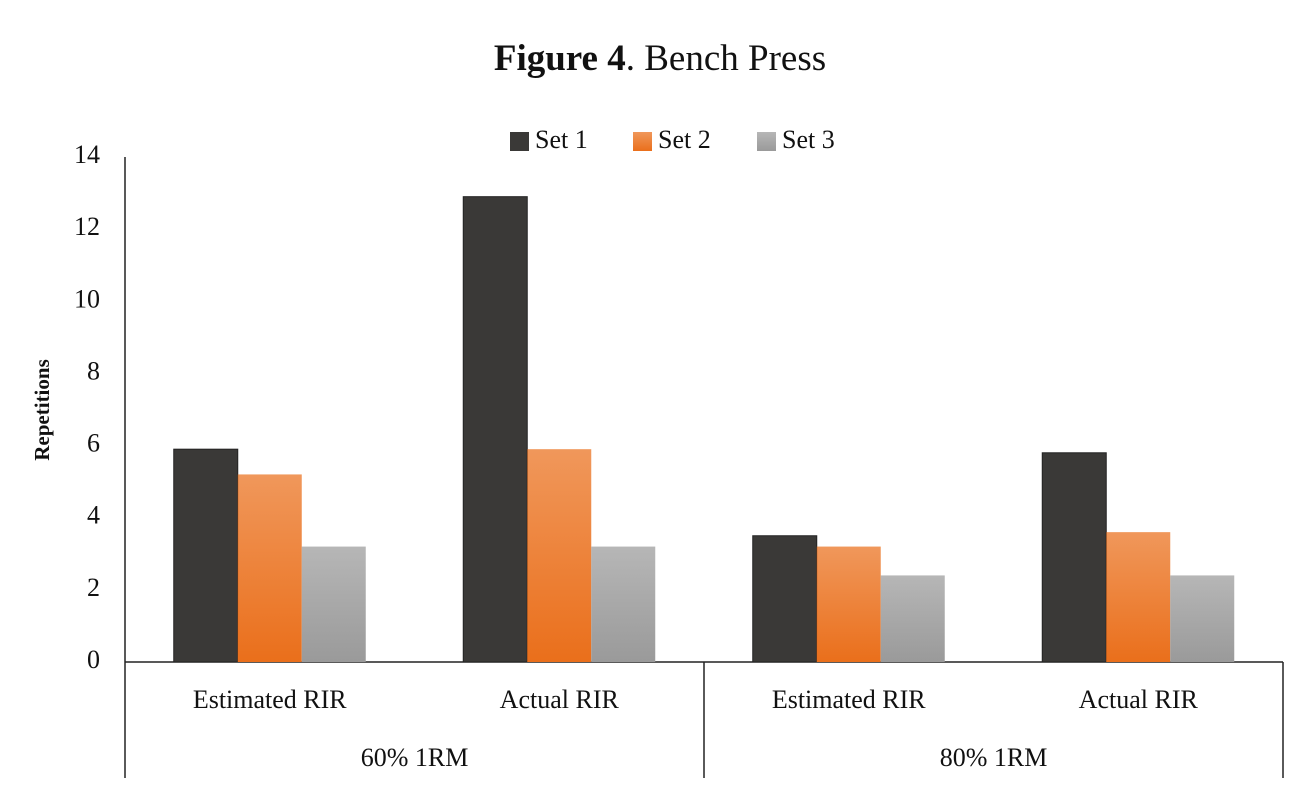  I want to click on y-tick-label: 10, so click(87, 298).